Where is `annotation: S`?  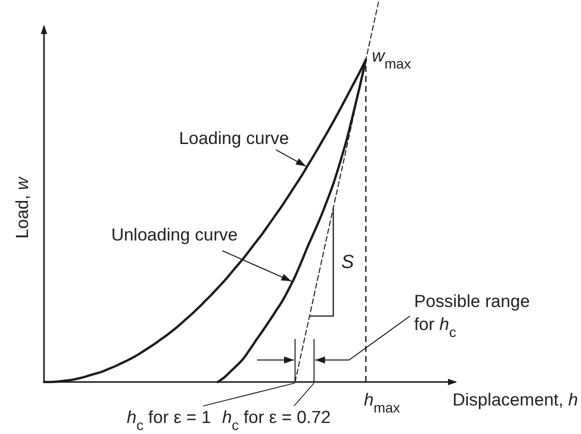
annotation: S is located at coordinates (347, 262).